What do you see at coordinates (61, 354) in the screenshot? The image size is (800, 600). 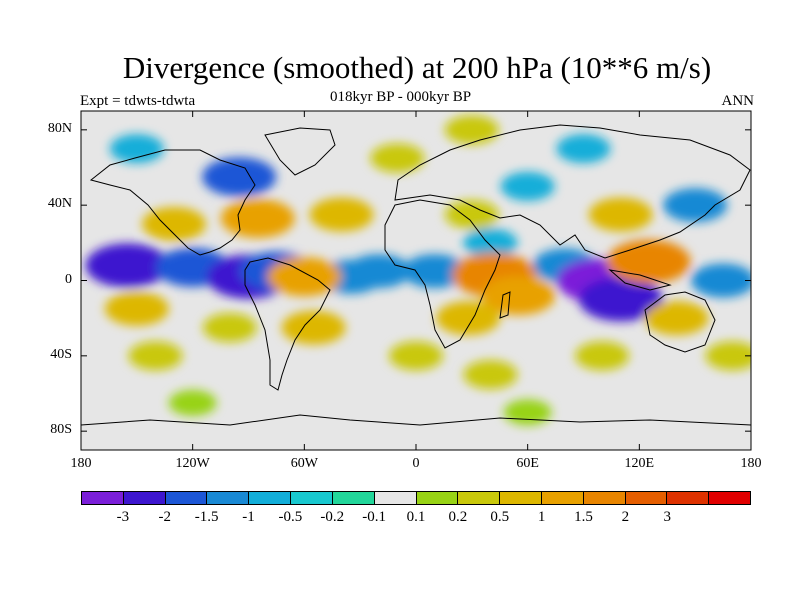 I see `lat-tick-label: 40S` at bounding box center [61, 354].